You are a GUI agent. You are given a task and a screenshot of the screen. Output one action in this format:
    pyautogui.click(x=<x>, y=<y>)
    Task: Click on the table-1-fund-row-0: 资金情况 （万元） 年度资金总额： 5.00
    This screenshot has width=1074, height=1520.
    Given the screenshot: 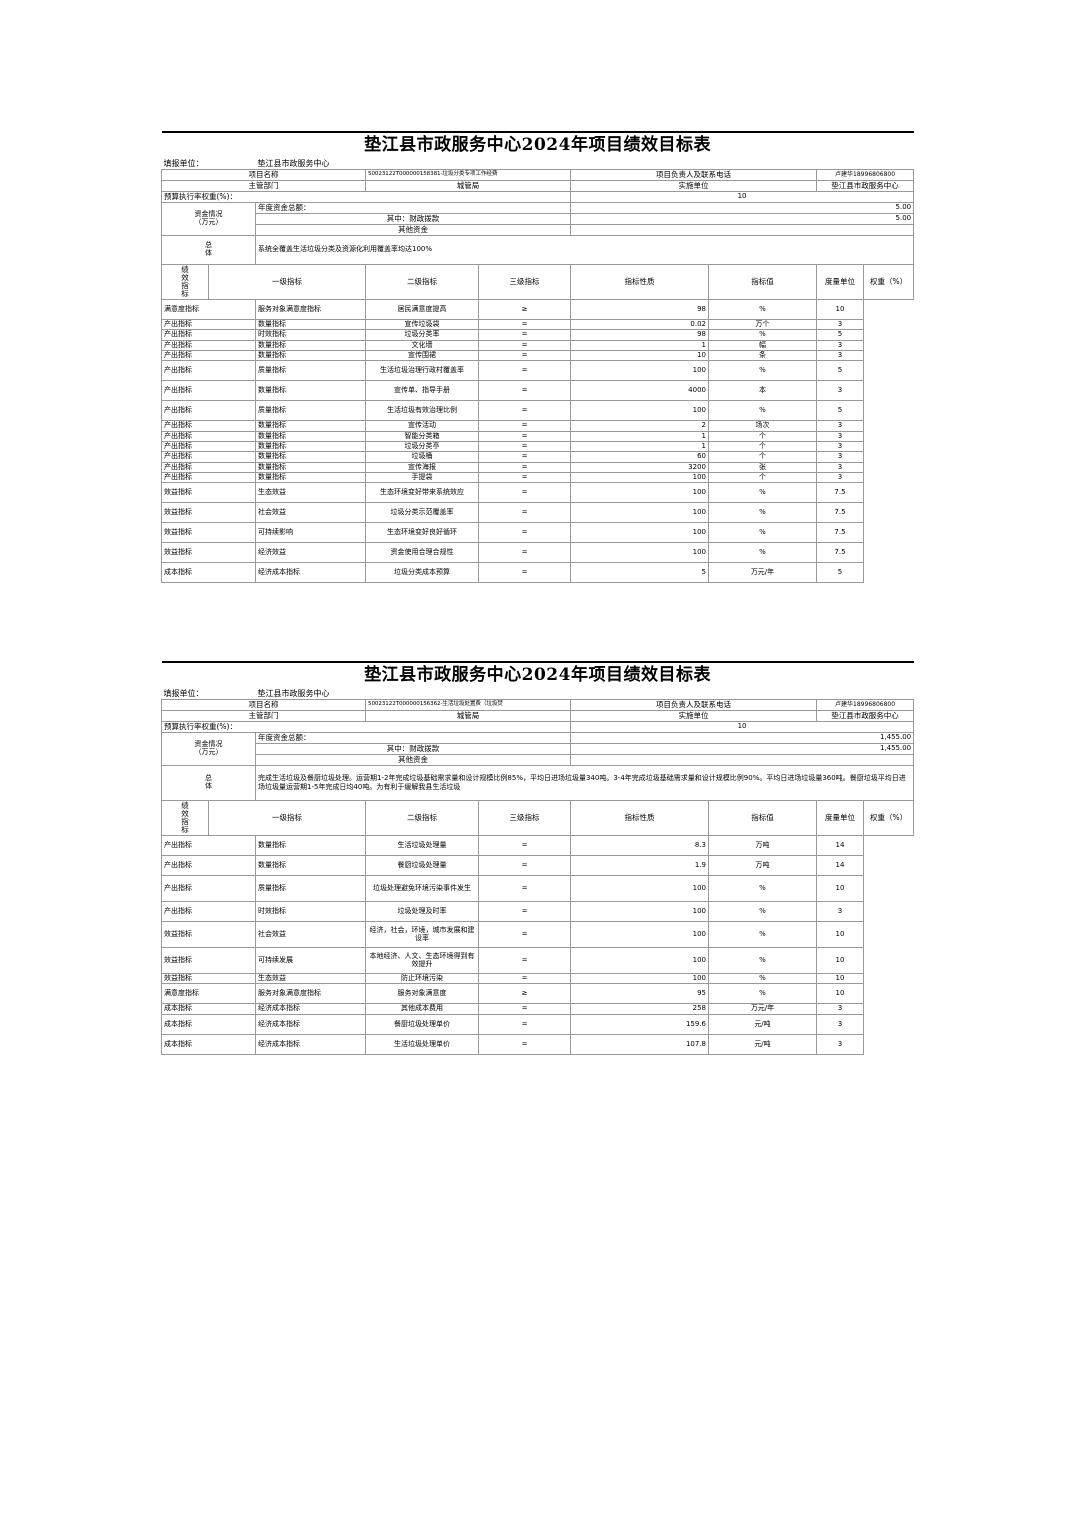 What is the action you would take?
    pyautogui.click(x=538, y=219)
    